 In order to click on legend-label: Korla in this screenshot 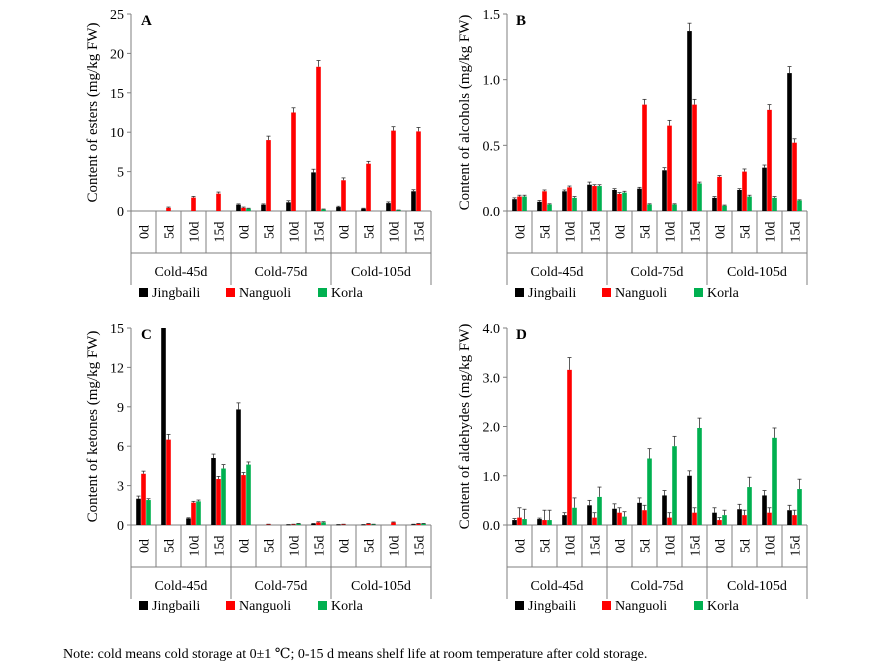, I will do `click(723, 293)`.